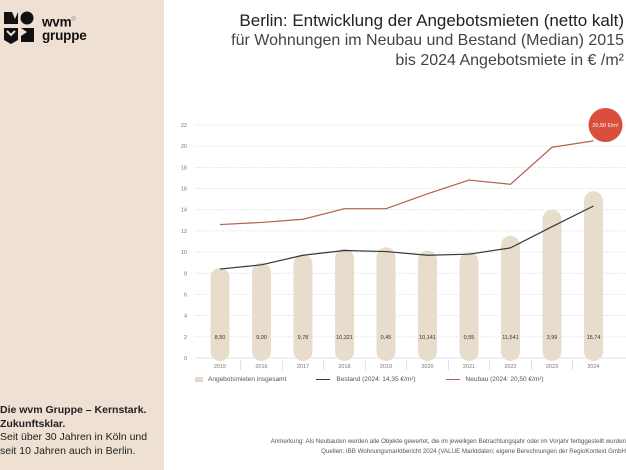 This screenshot has height=470, width=626. What do you see at coordinates (184, 253) in the screenshot?
I see `y-tick-label: 10` at bounding box center [184, 253].